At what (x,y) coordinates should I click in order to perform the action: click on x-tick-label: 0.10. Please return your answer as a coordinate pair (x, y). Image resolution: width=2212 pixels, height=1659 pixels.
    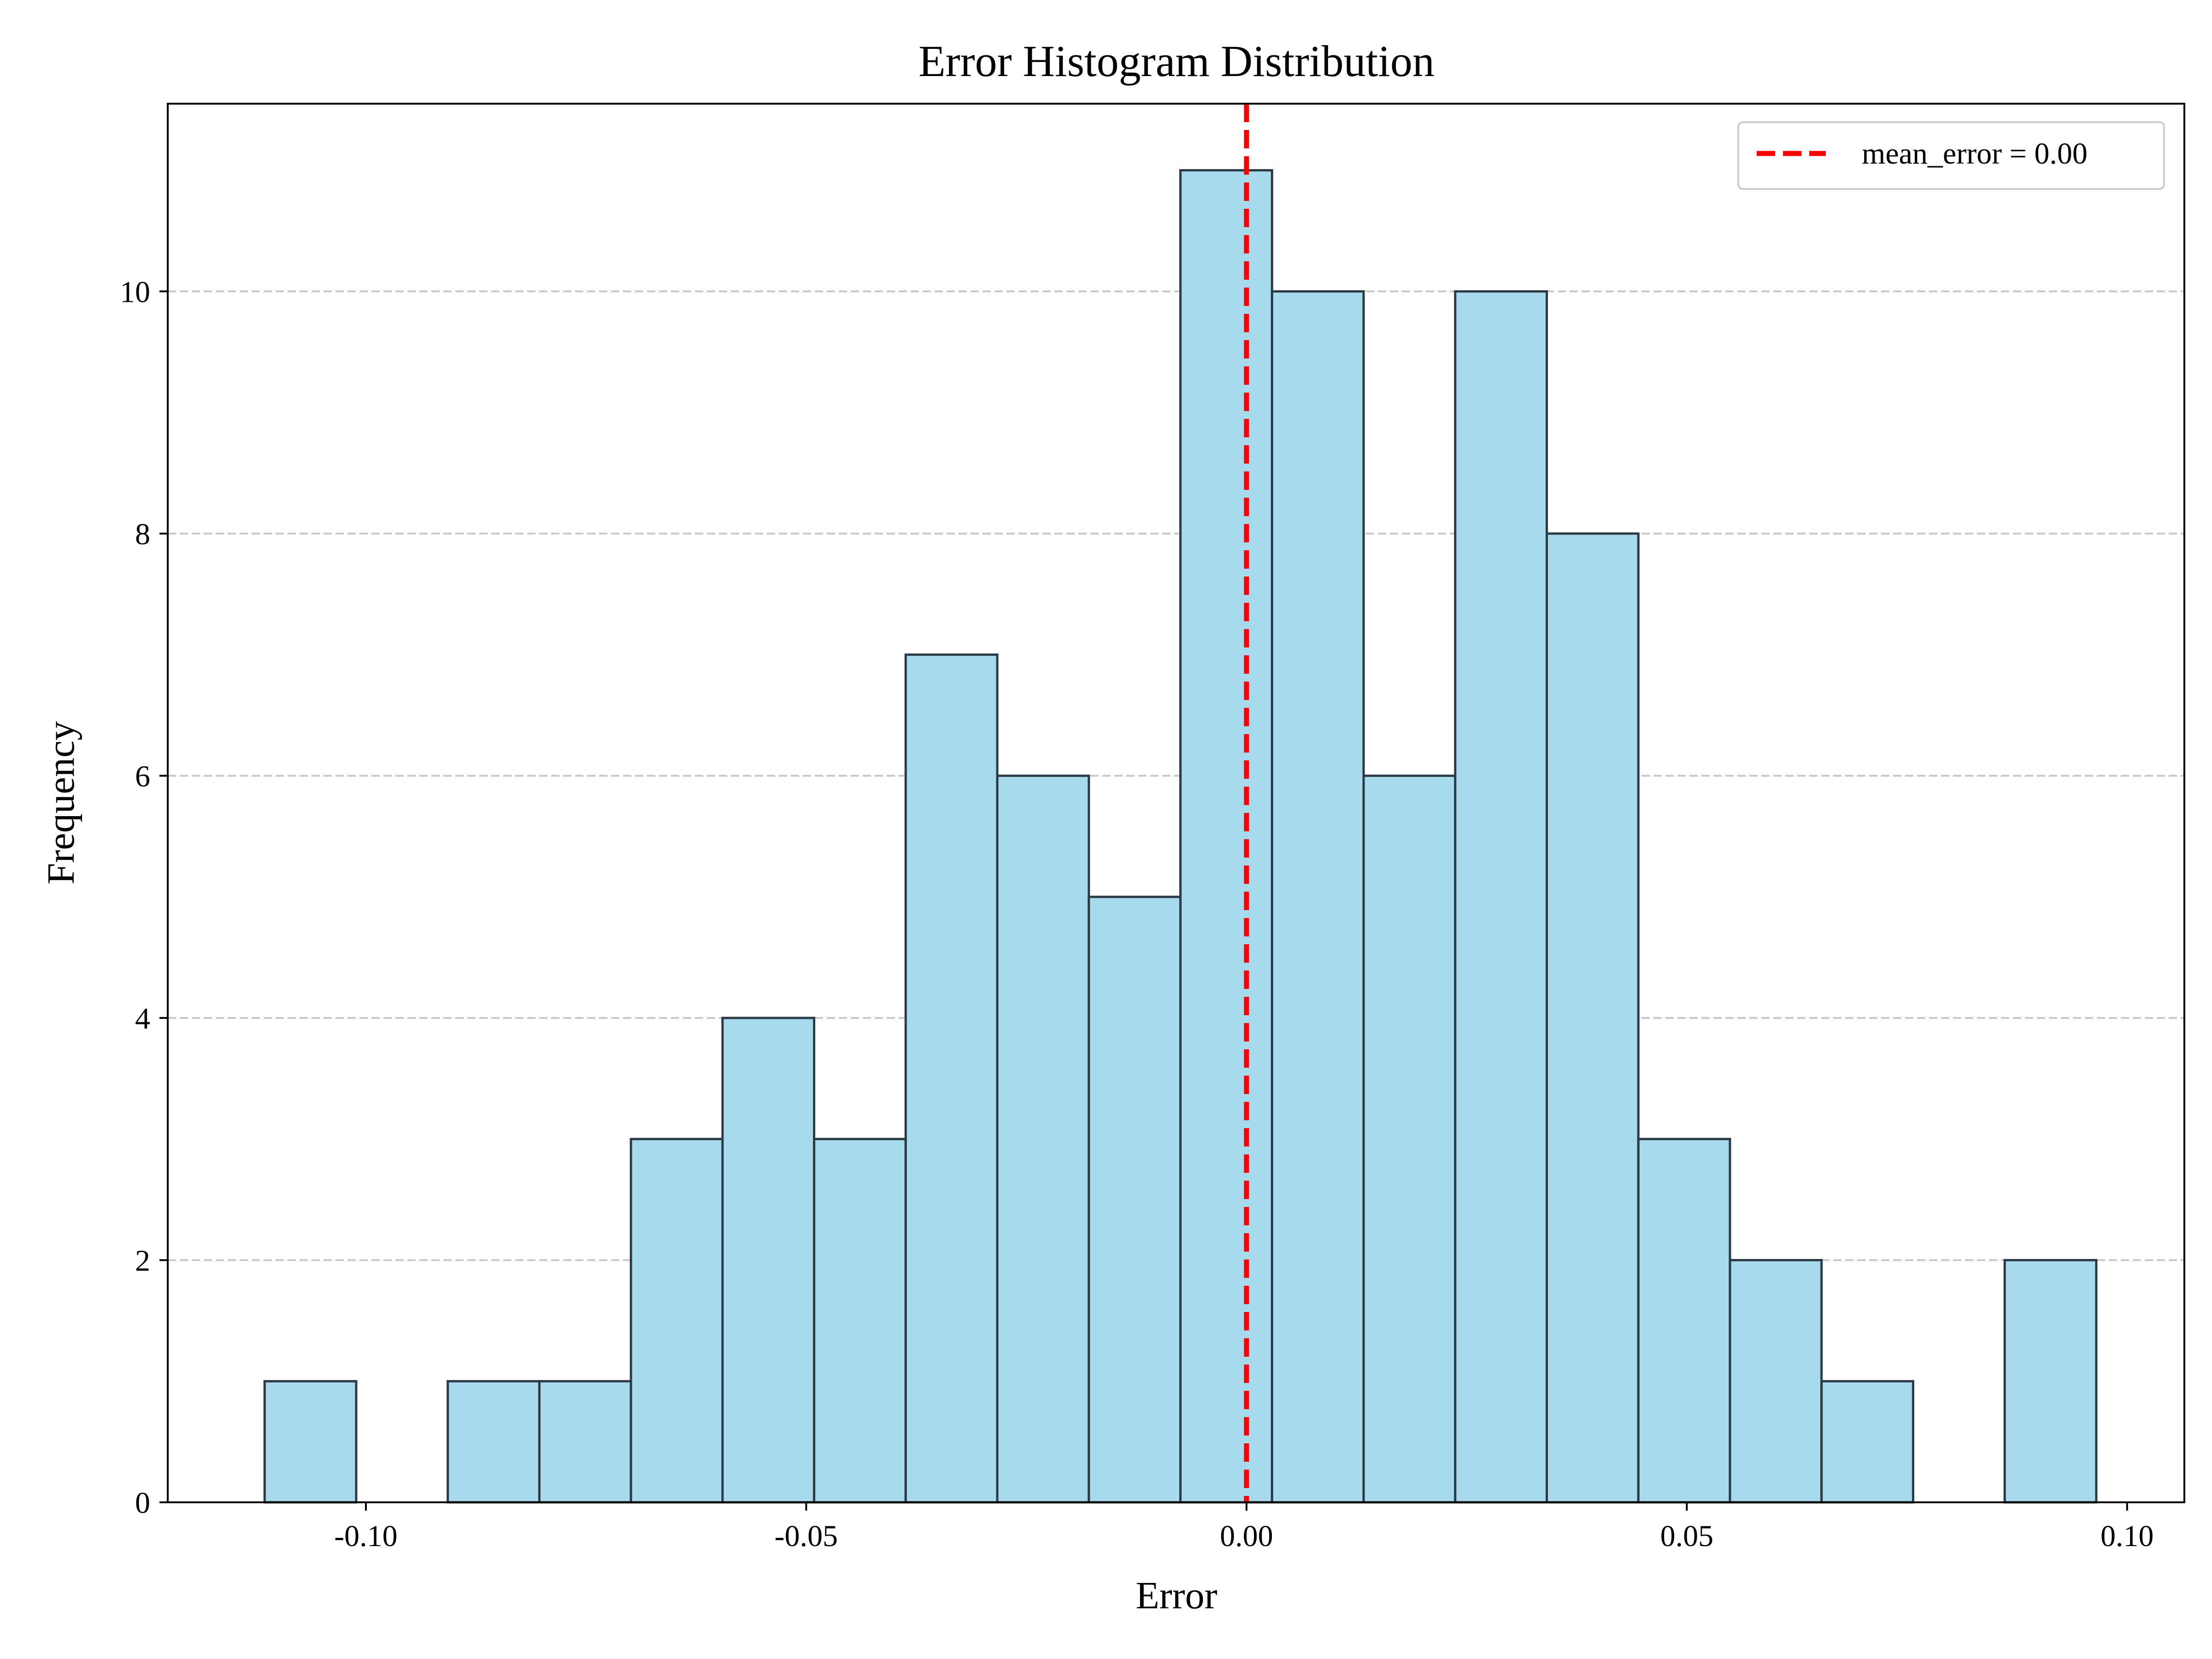
    Looking at the image, I should click on (2127, 1536).